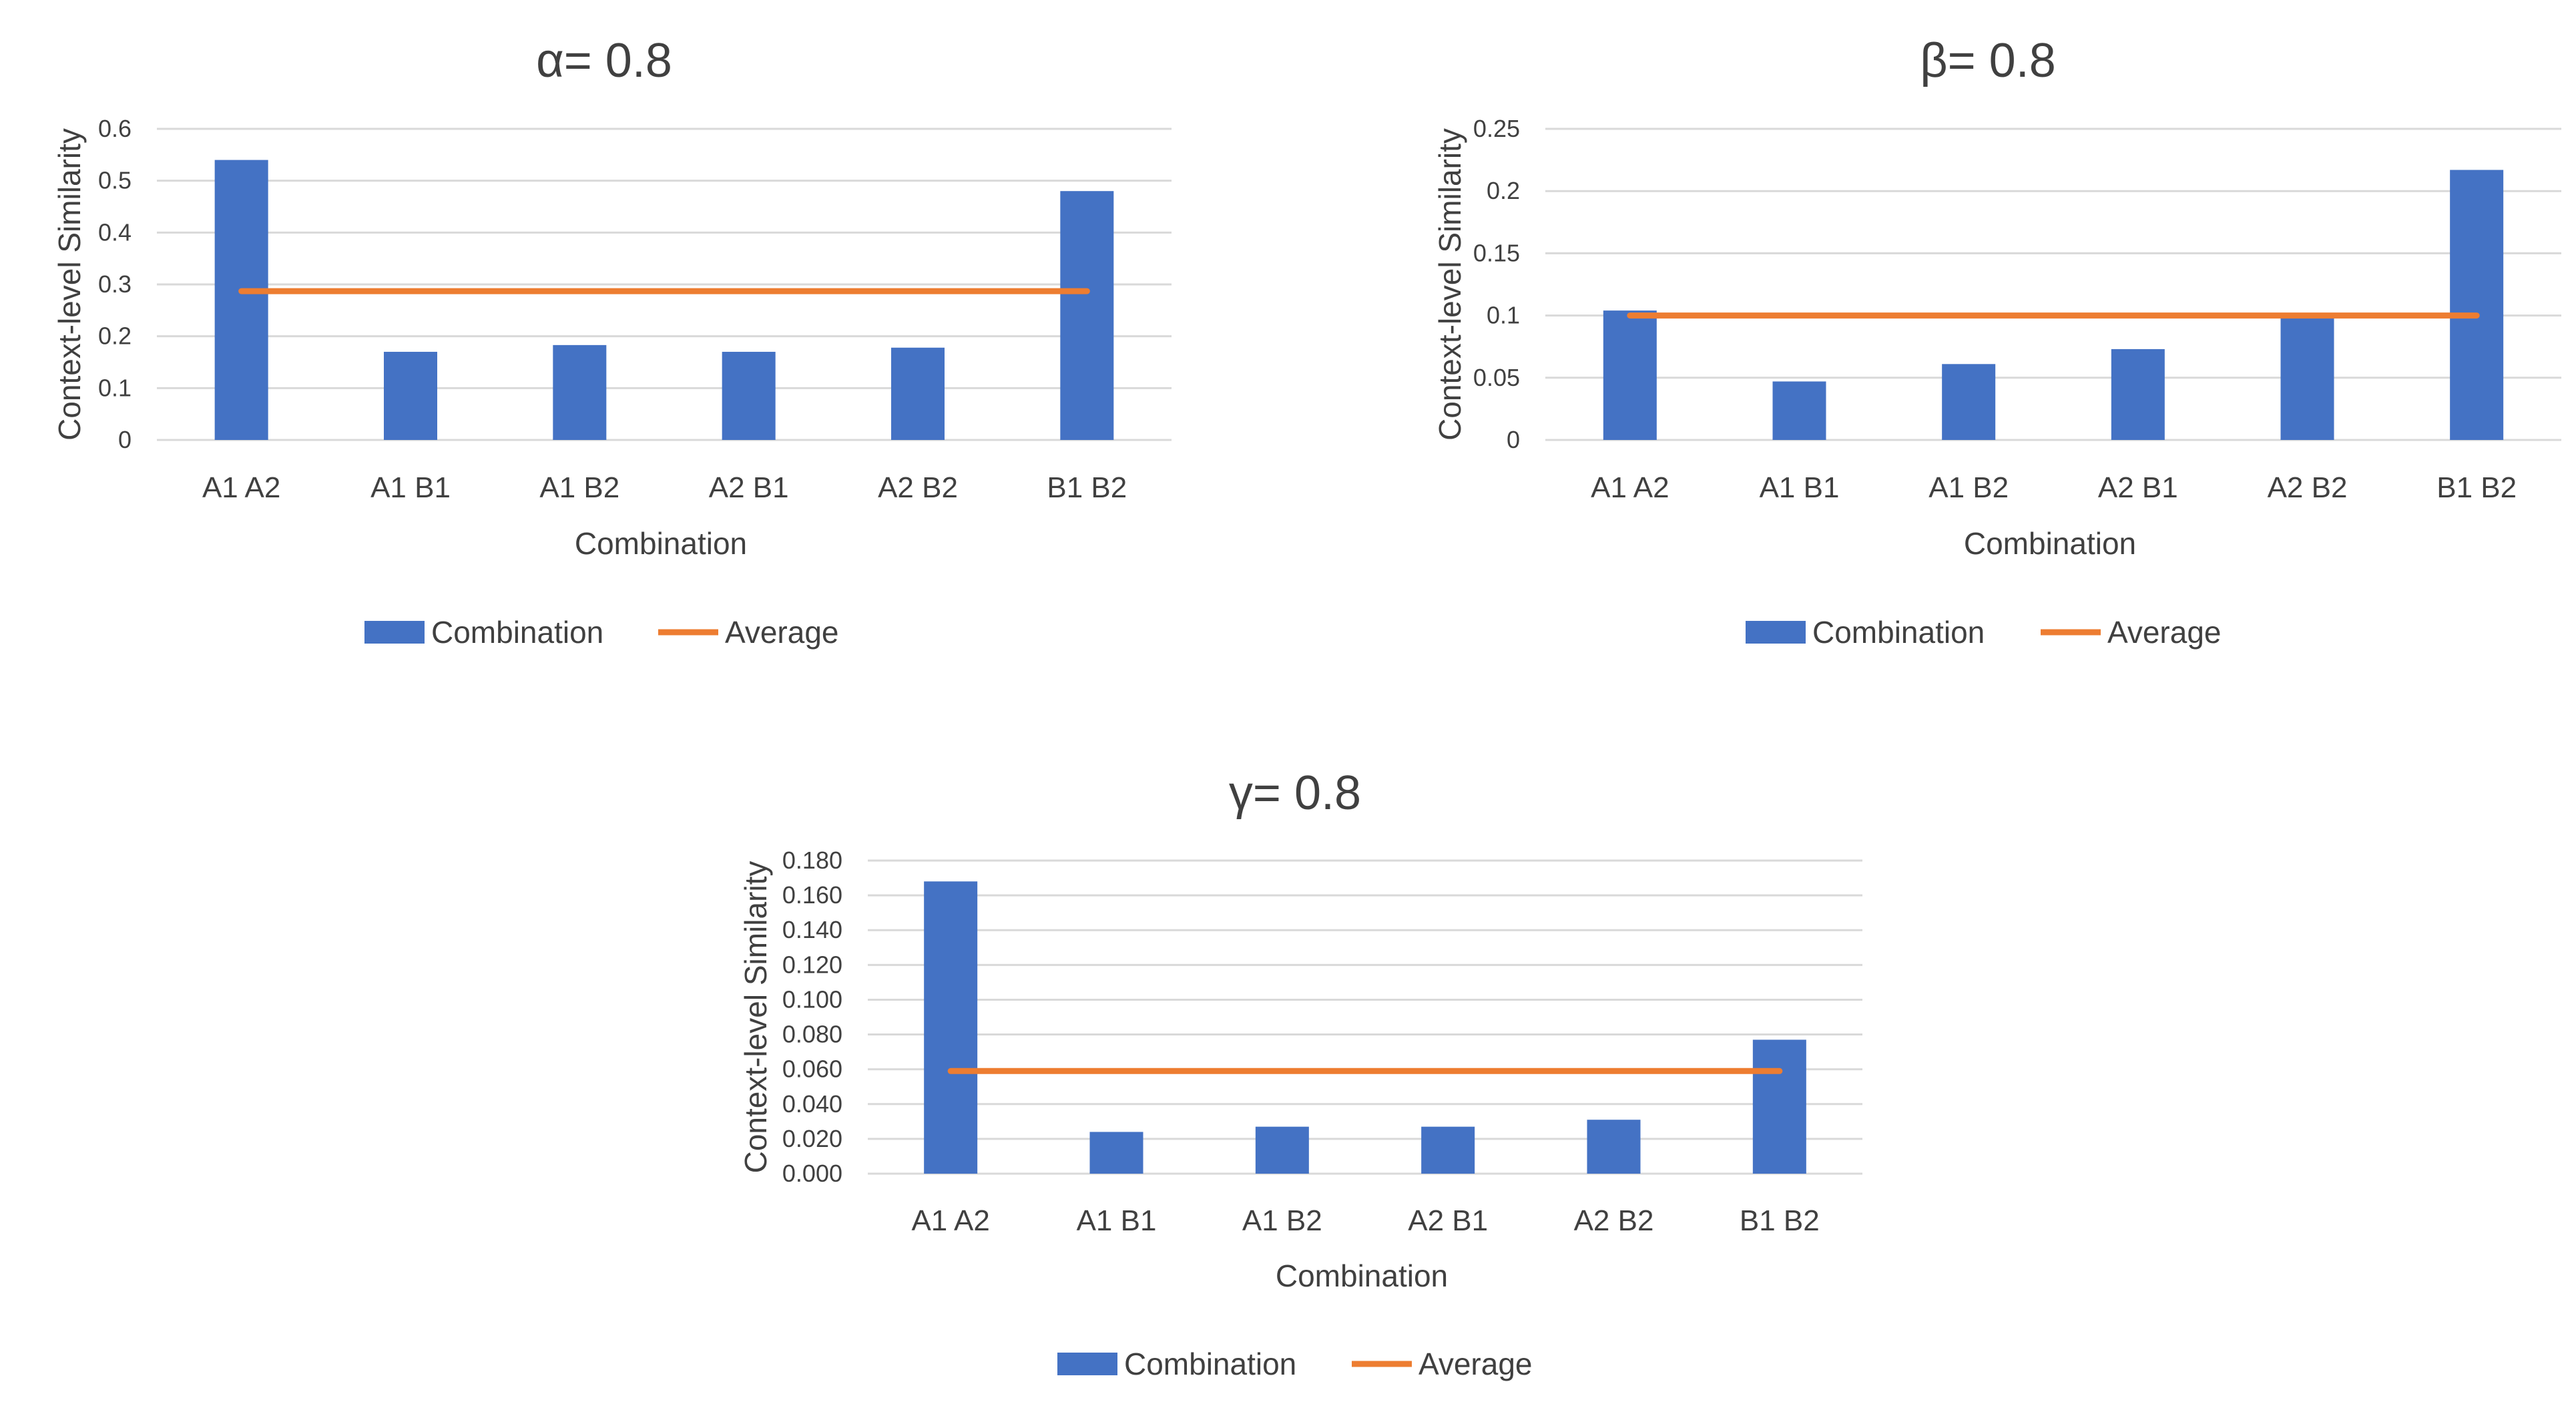  I want to click on y-tick-label: 0.15, so click(1496, 252).